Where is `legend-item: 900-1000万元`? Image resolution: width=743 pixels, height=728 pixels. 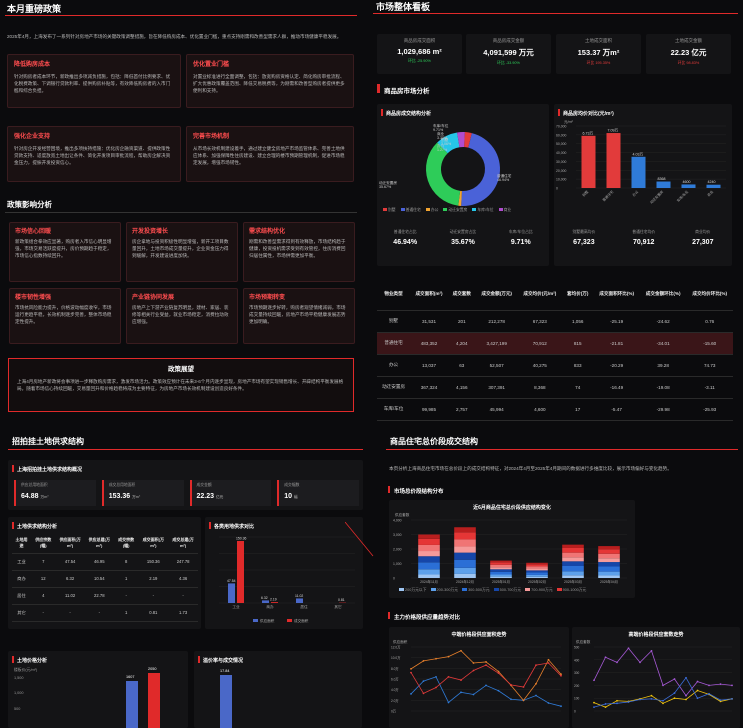
legend-item: 900-1000万元 is located at coordinates (571, 590).